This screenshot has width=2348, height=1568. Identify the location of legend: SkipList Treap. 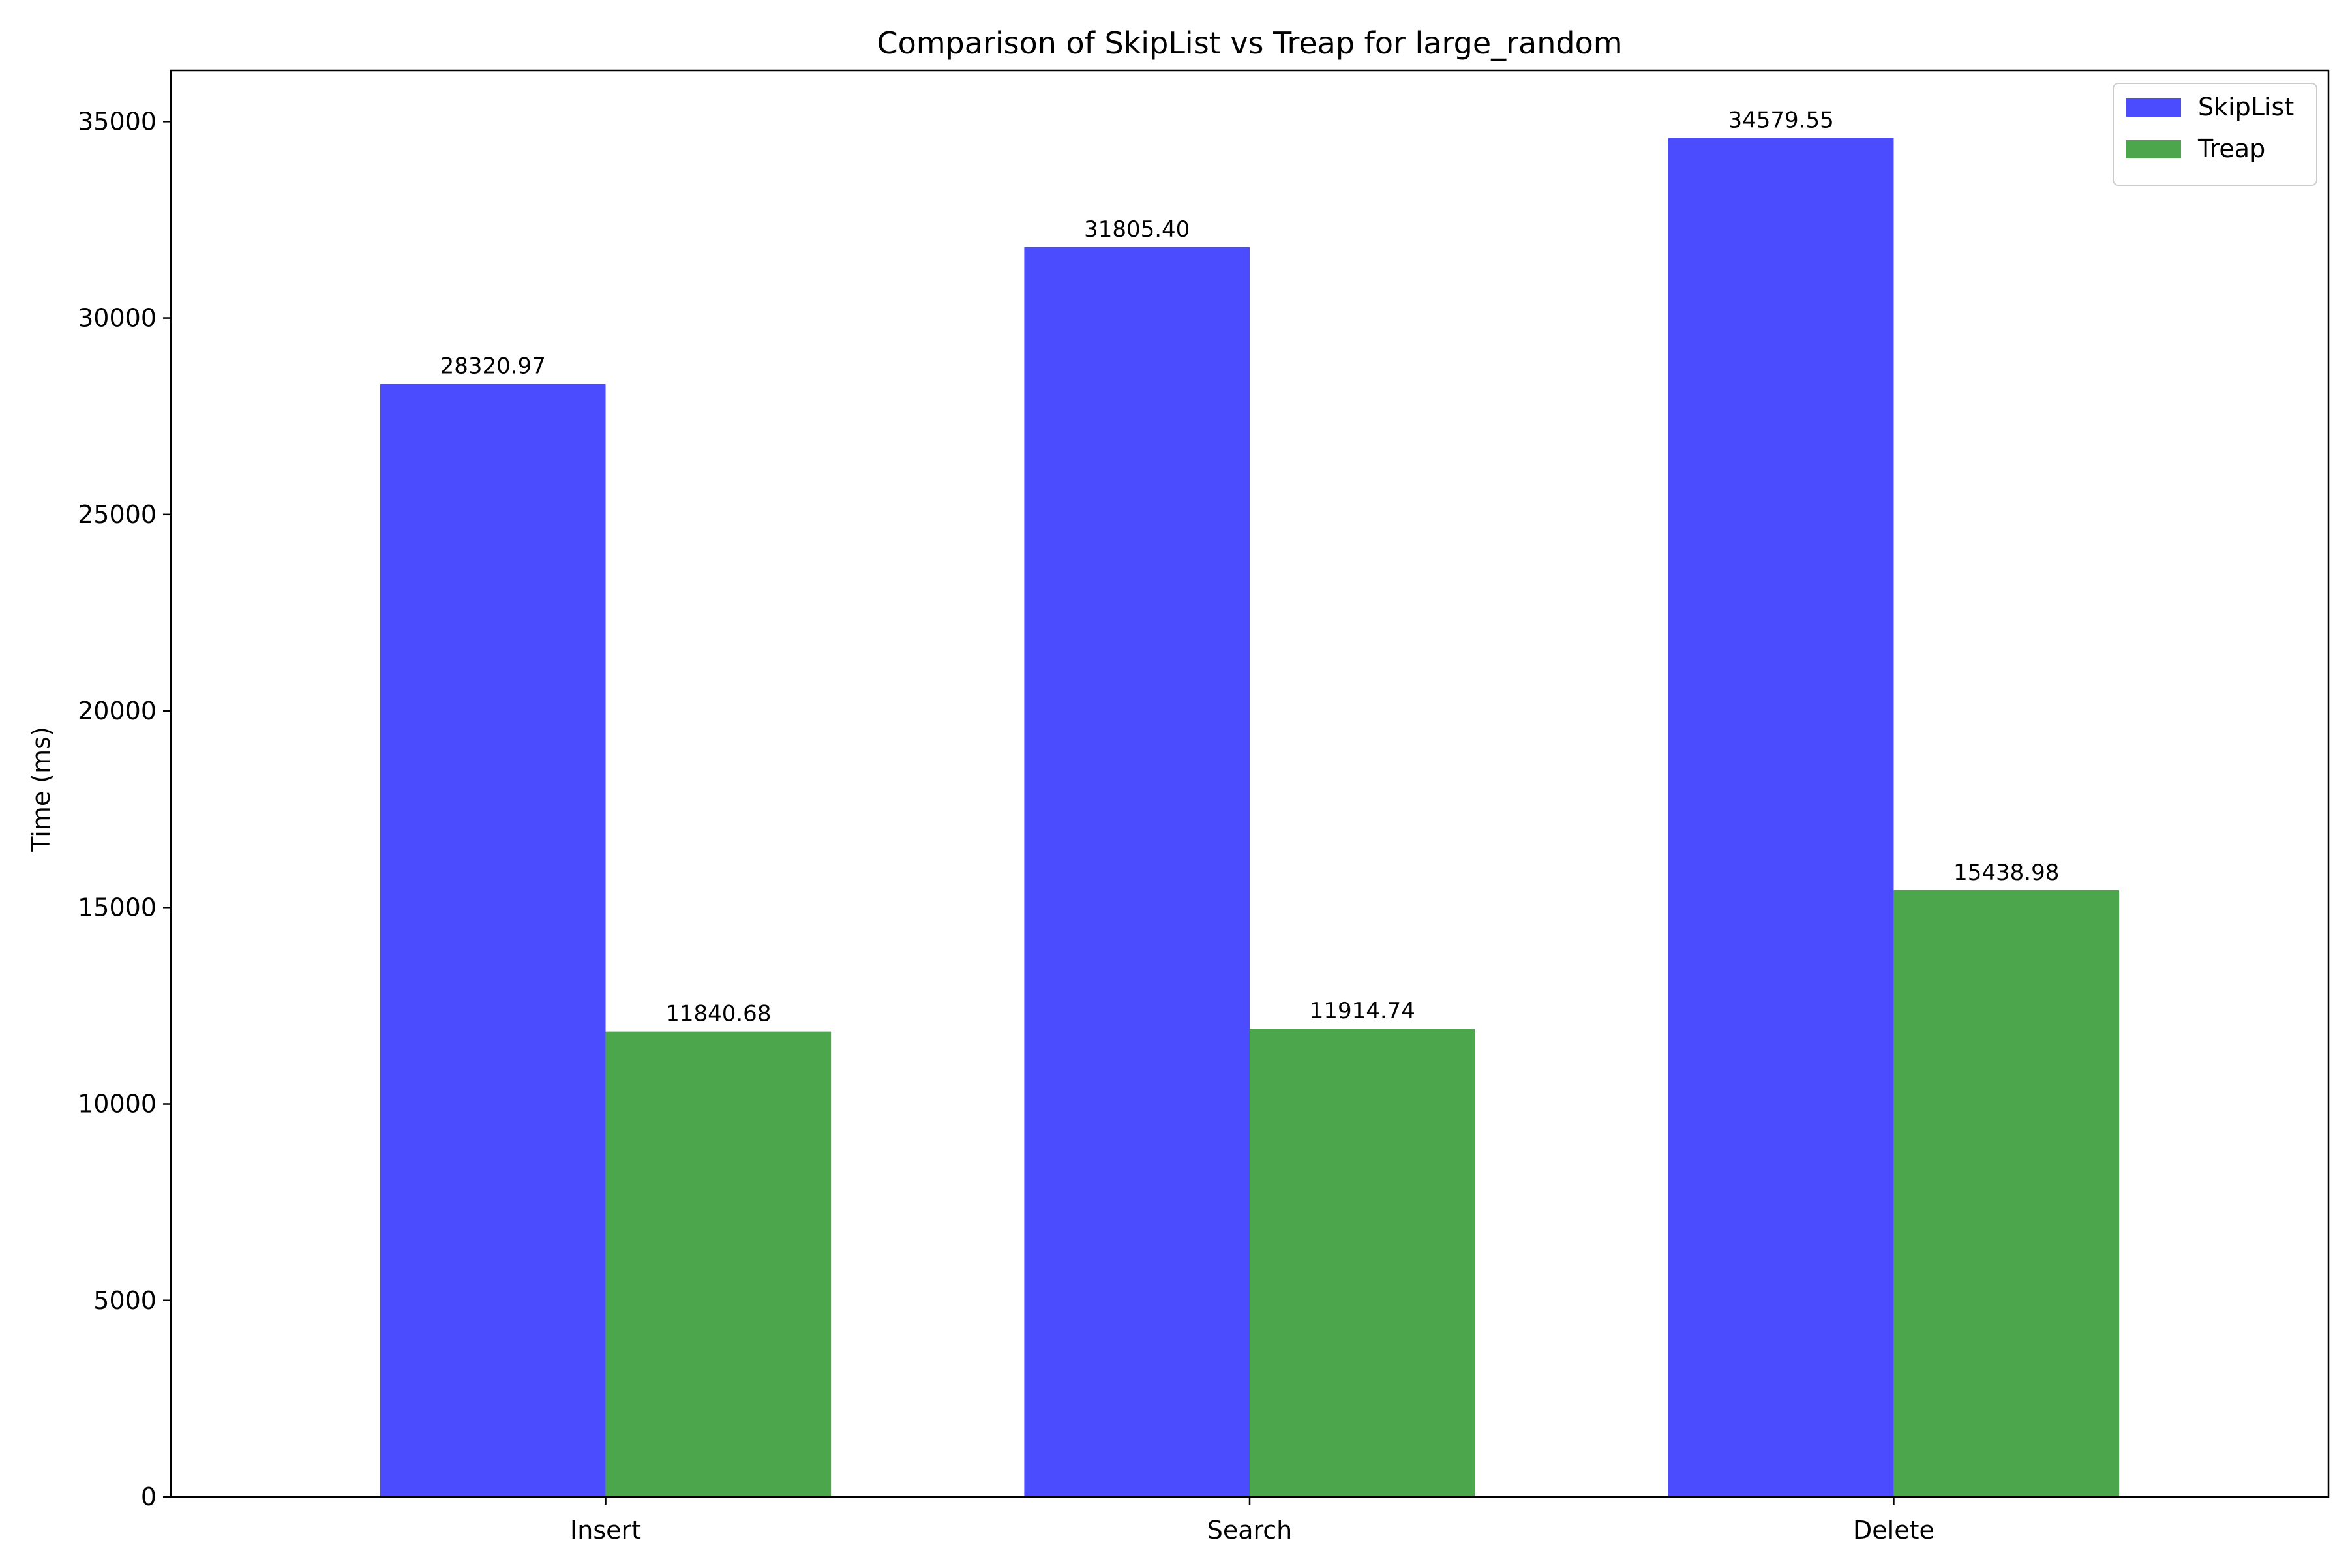
(2215, 134).